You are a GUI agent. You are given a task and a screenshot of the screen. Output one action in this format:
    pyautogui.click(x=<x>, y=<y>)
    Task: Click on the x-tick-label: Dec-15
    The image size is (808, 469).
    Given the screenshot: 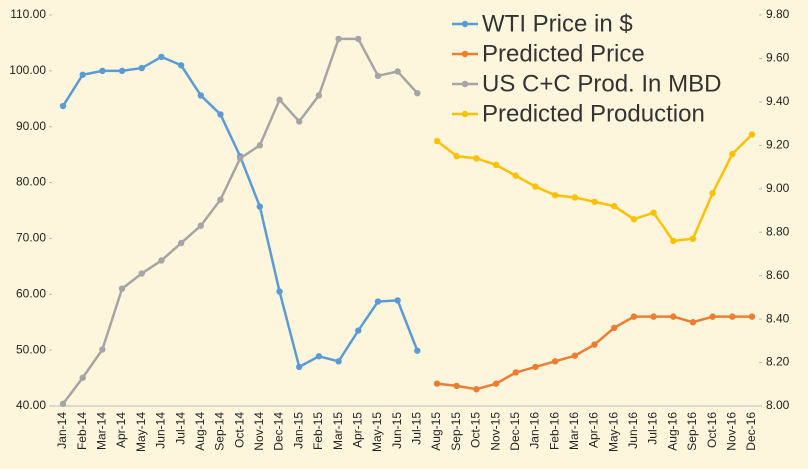 What is the action you would take?
    pyautogui.click(x=515, y=431)
    